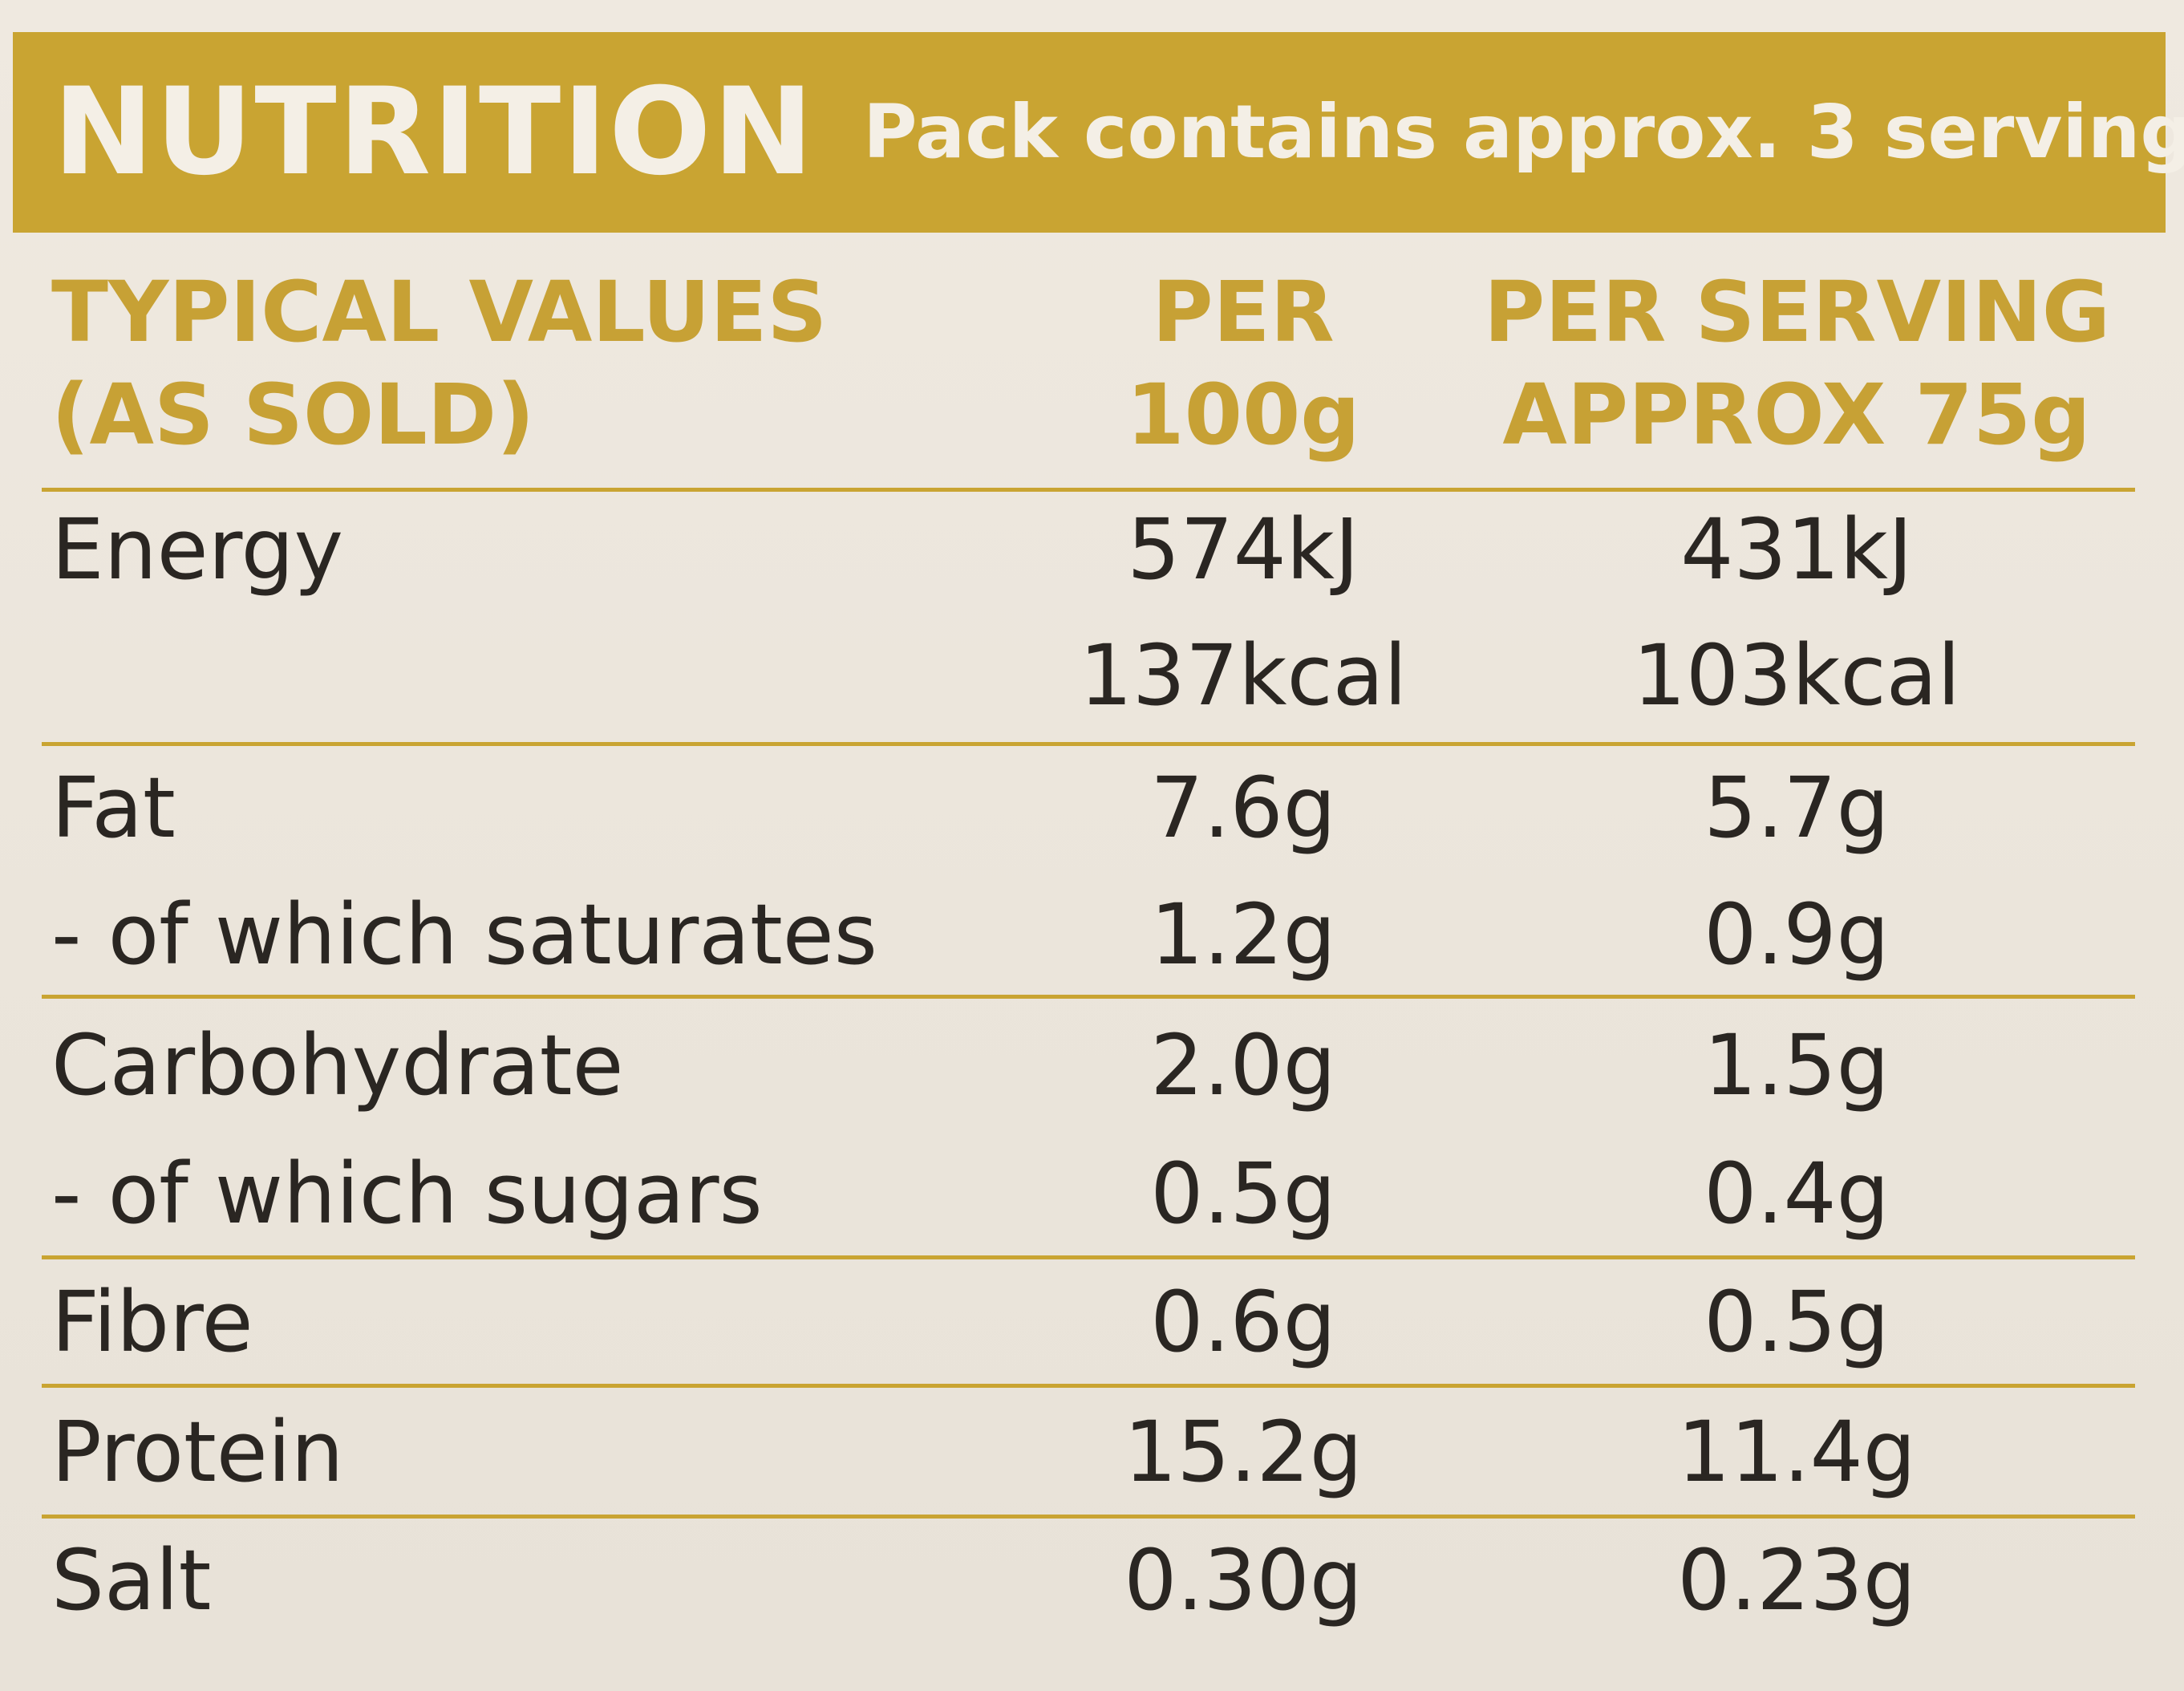  I want to click on energy-kj-per-100g: 574kJ, so click(1243, 549).